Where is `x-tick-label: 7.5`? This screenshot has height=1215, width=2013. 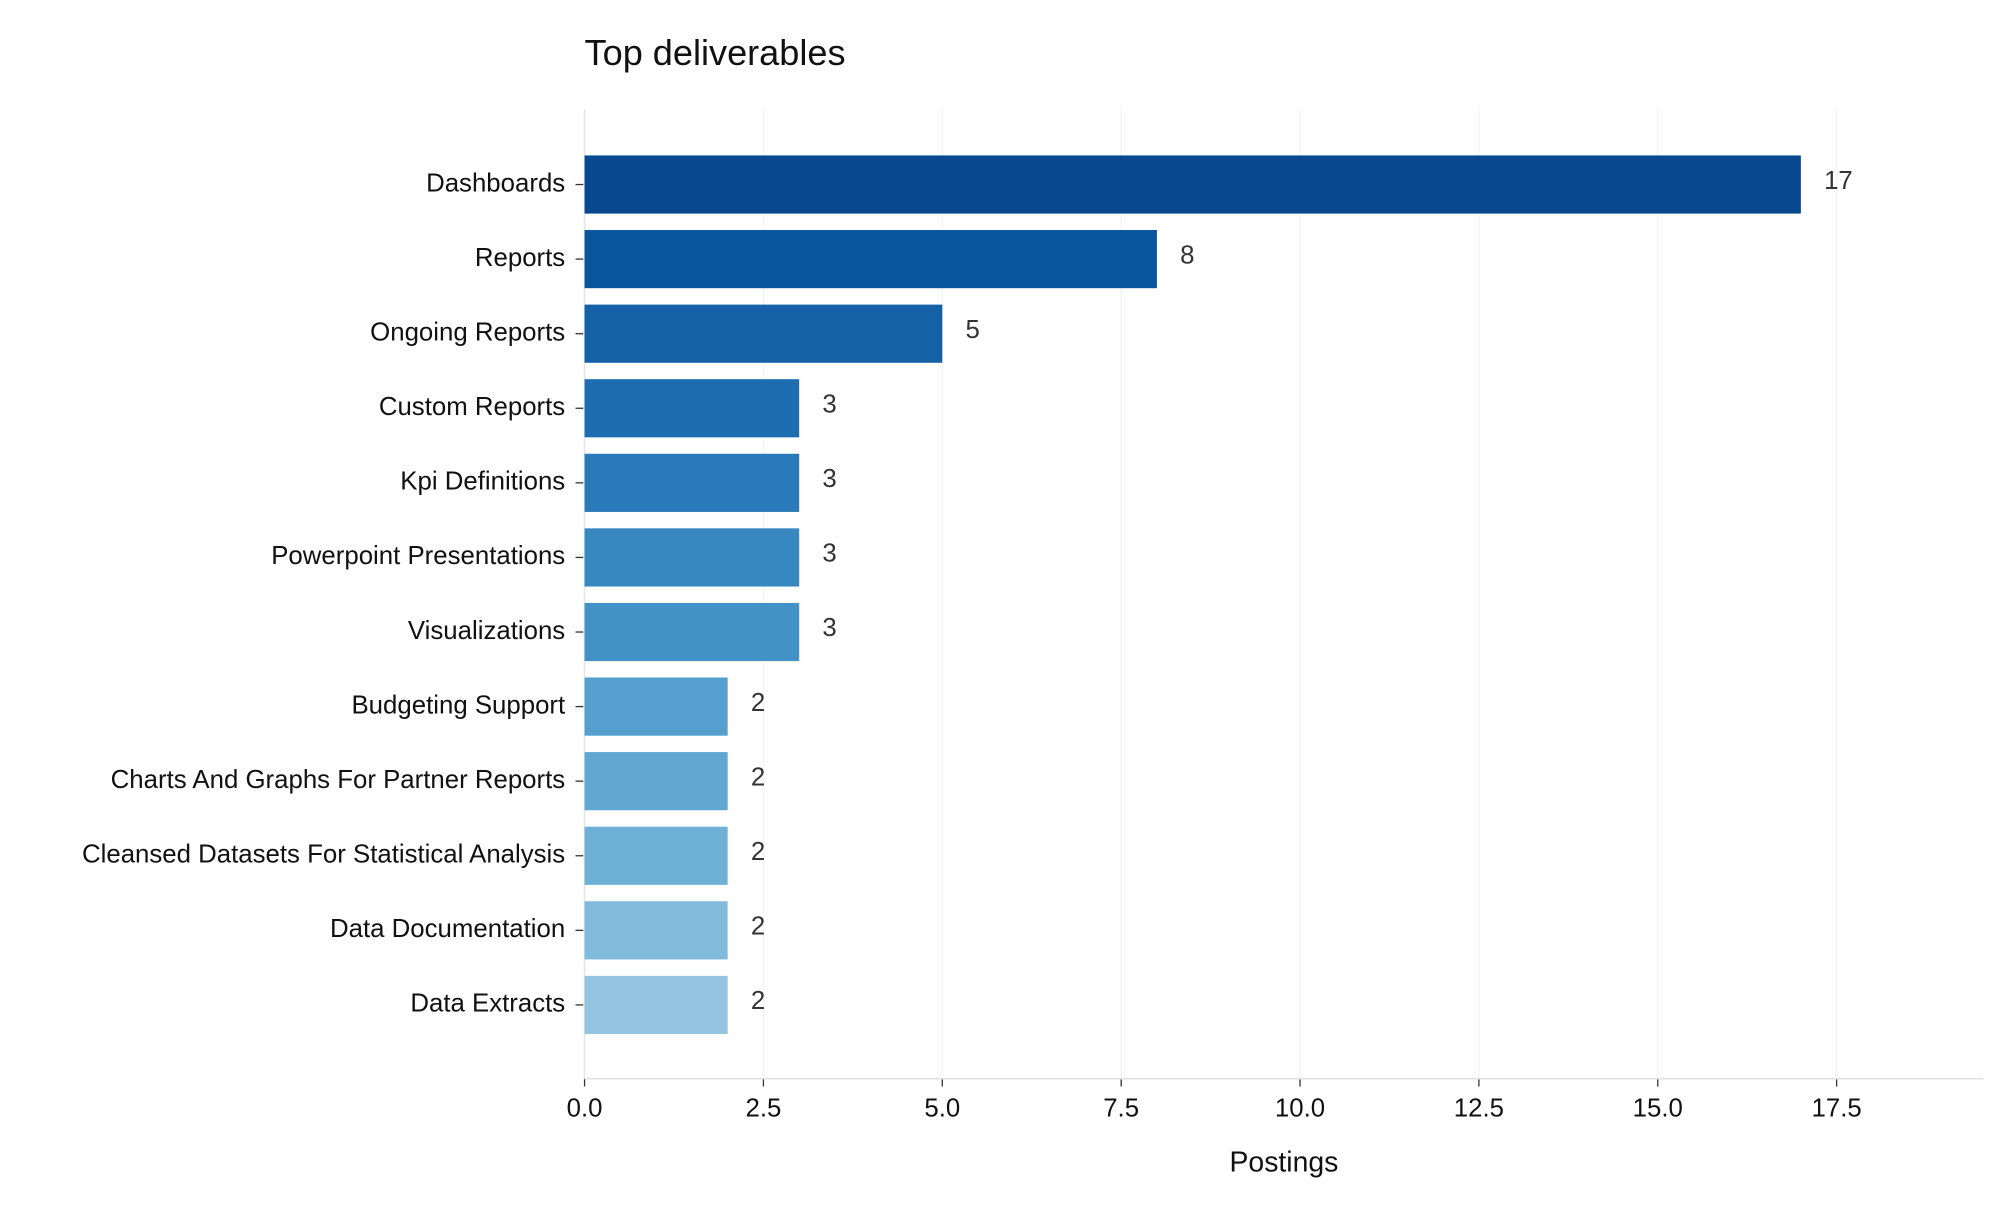 x-tick-label: 7.5 is located at coordinates (1121, 1109).